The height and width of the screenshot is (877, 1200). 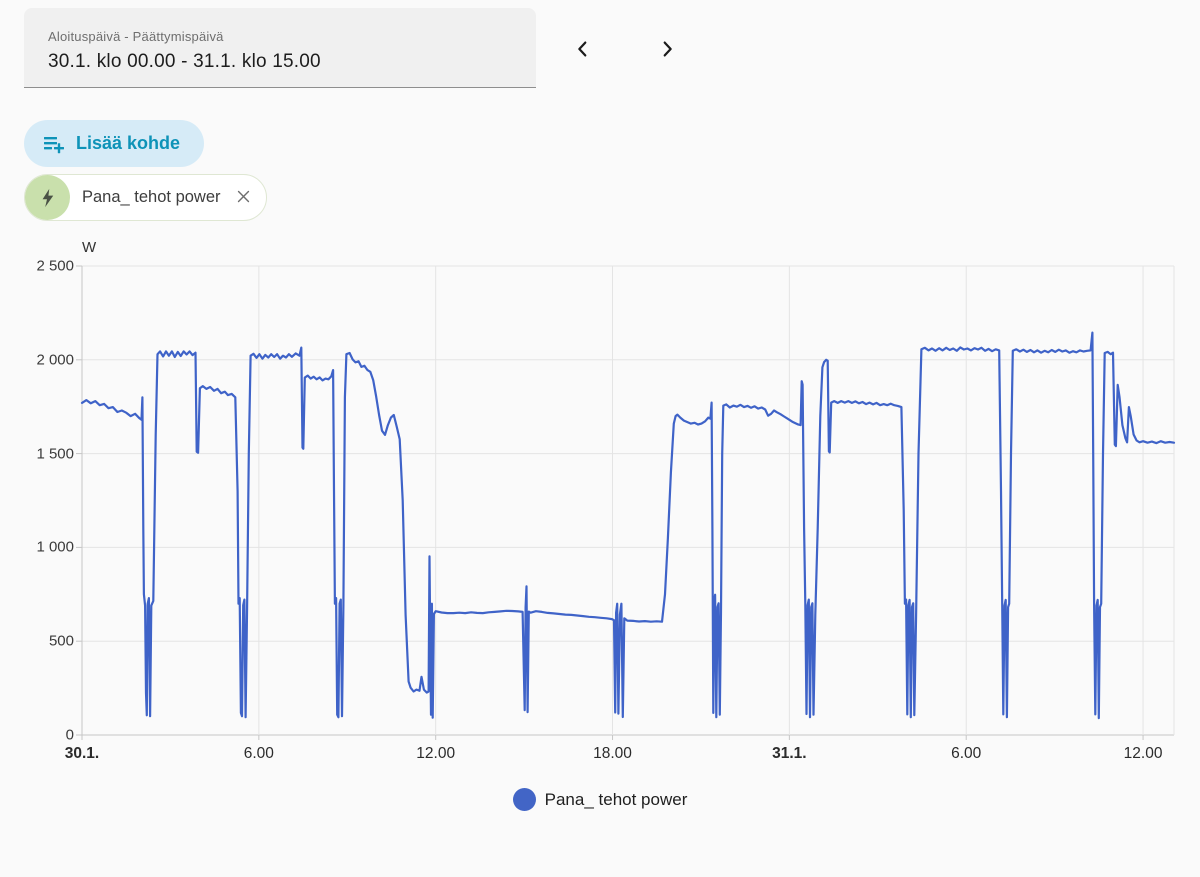 I want to click on add-target-button: Lisää kohde, so click(x=114, y=143).